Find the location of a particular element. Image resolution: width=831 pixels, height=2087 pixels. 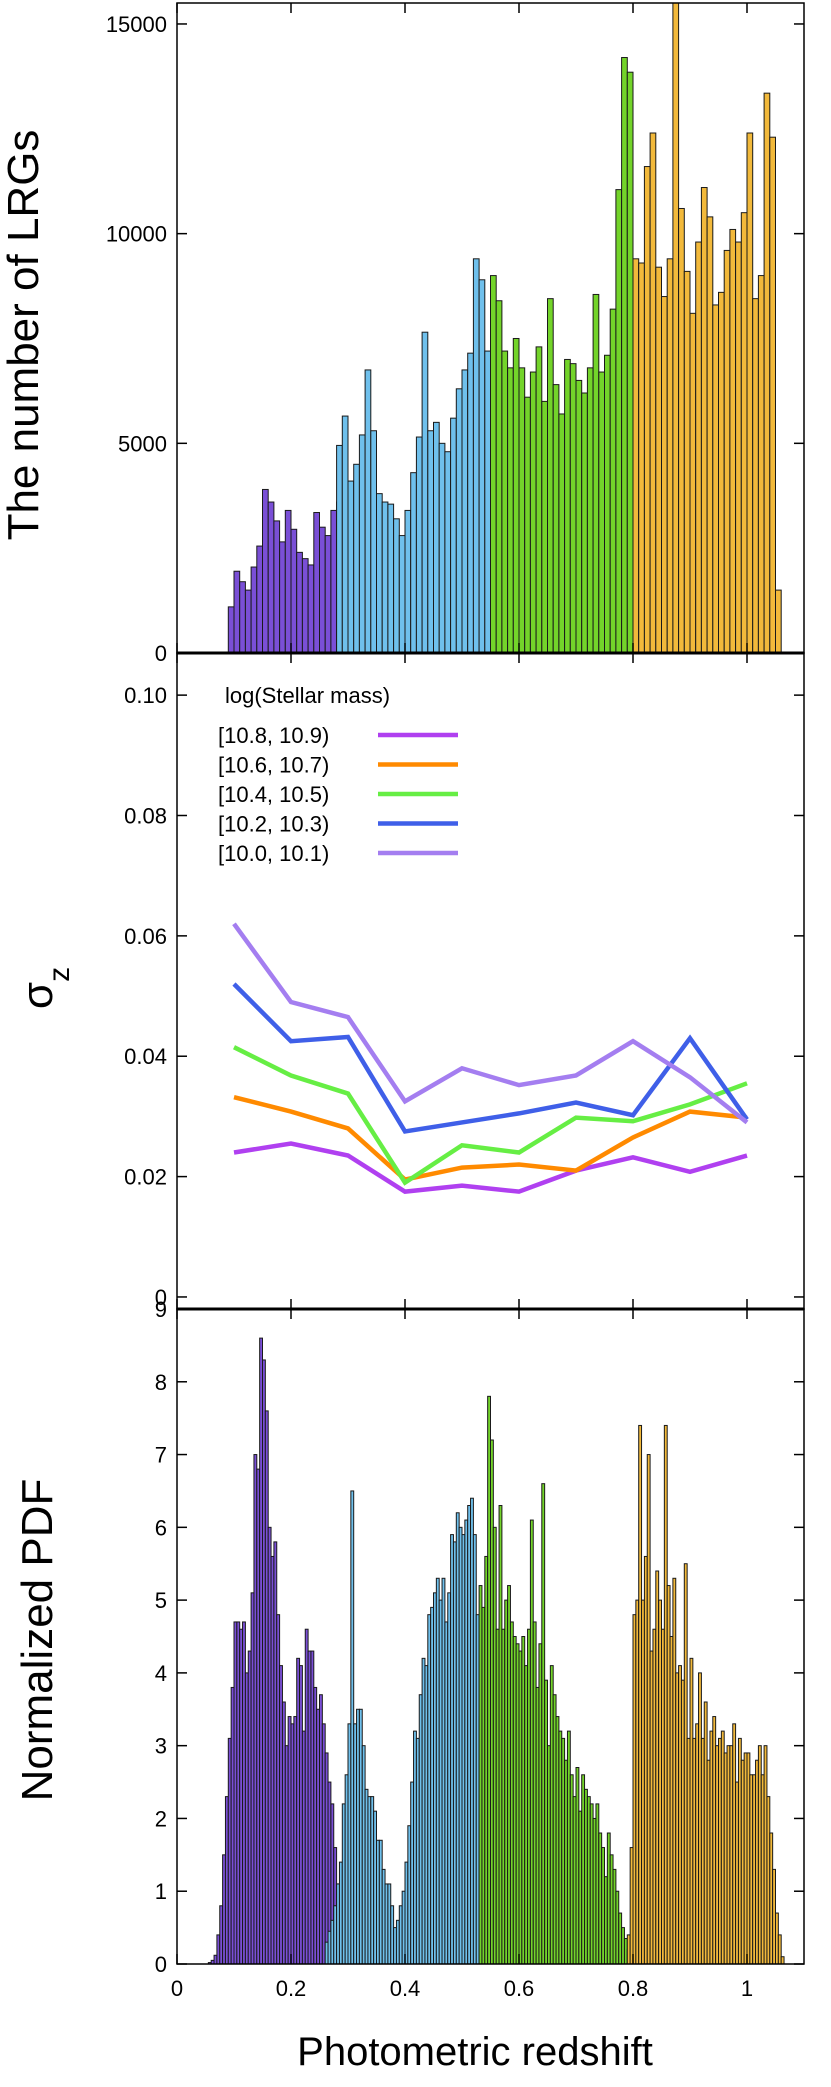

sigma-y-tick-label: 0.02 is located at coordinates (145, 1177).